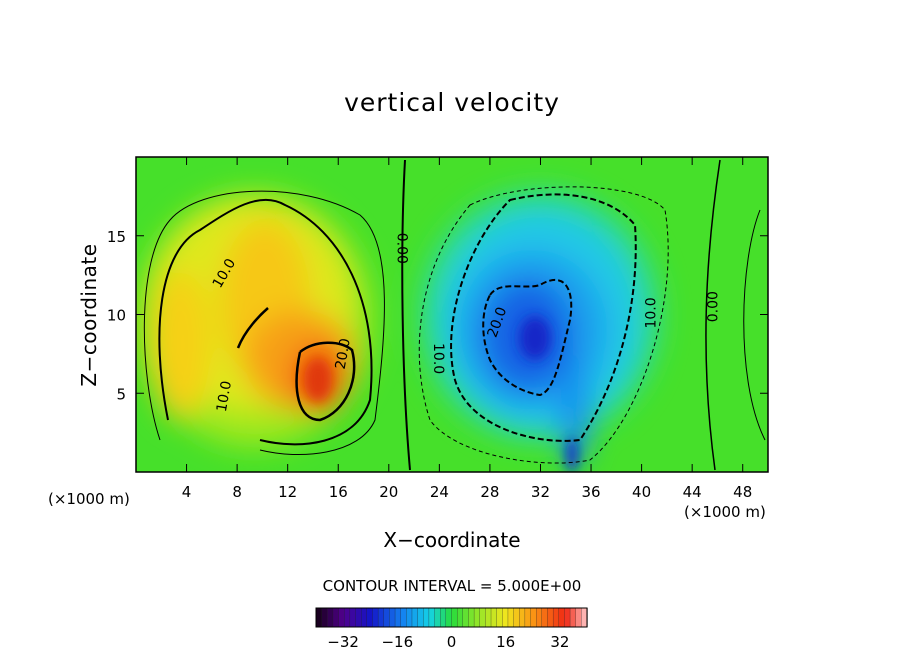 The width and height of the screenshot is (904, 654). I want to click on contour-interval-label: CONTOUR INTERVAL = 5.000E+00, so click(452, 586).